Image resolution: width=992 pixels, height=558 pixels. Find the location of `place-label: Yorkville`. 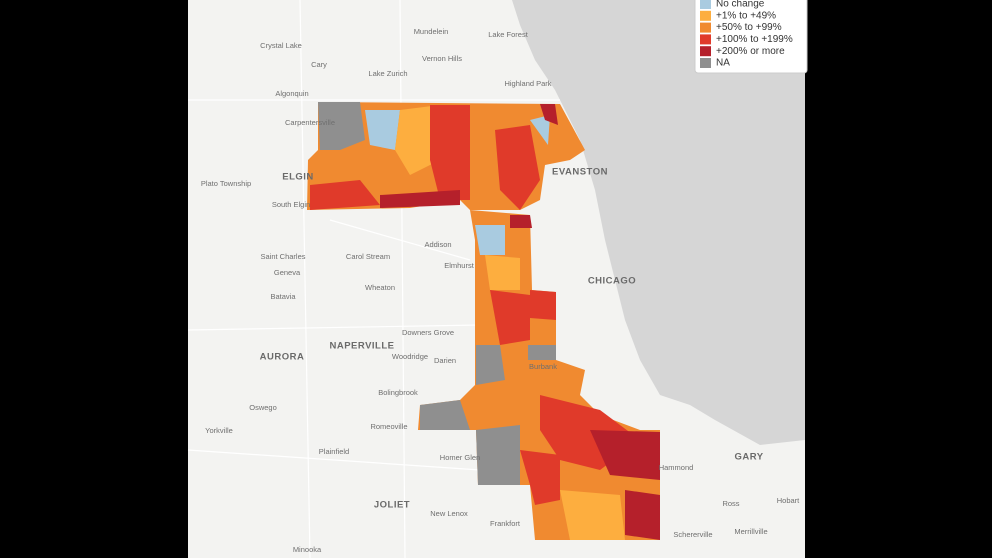

place-label: Yorkville is located at coordinates (219, 430).